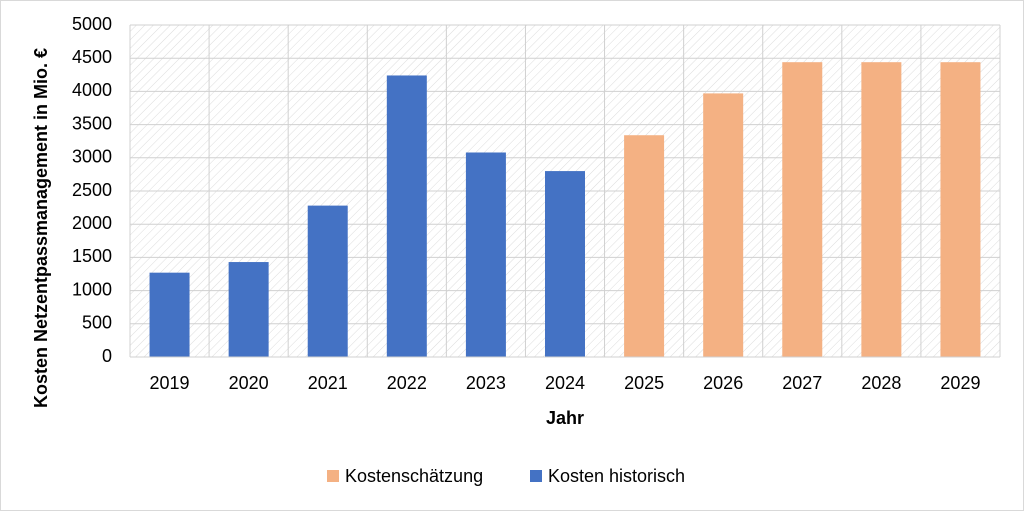 The width and height of the screenshot is (1024, 511). Describe the element at coordinates (565, 383) in the screenshot. I see `x-tick-label: 2024` at that location.